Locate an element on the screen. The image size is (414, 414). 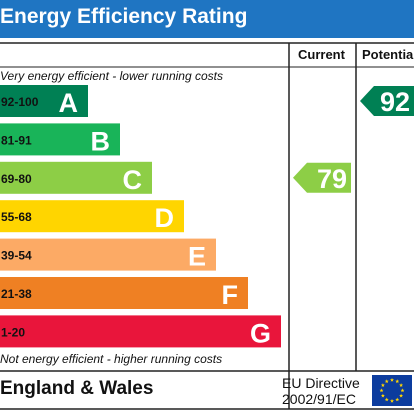
band-range-e: 39-54 is located at coordinates (16, 256).